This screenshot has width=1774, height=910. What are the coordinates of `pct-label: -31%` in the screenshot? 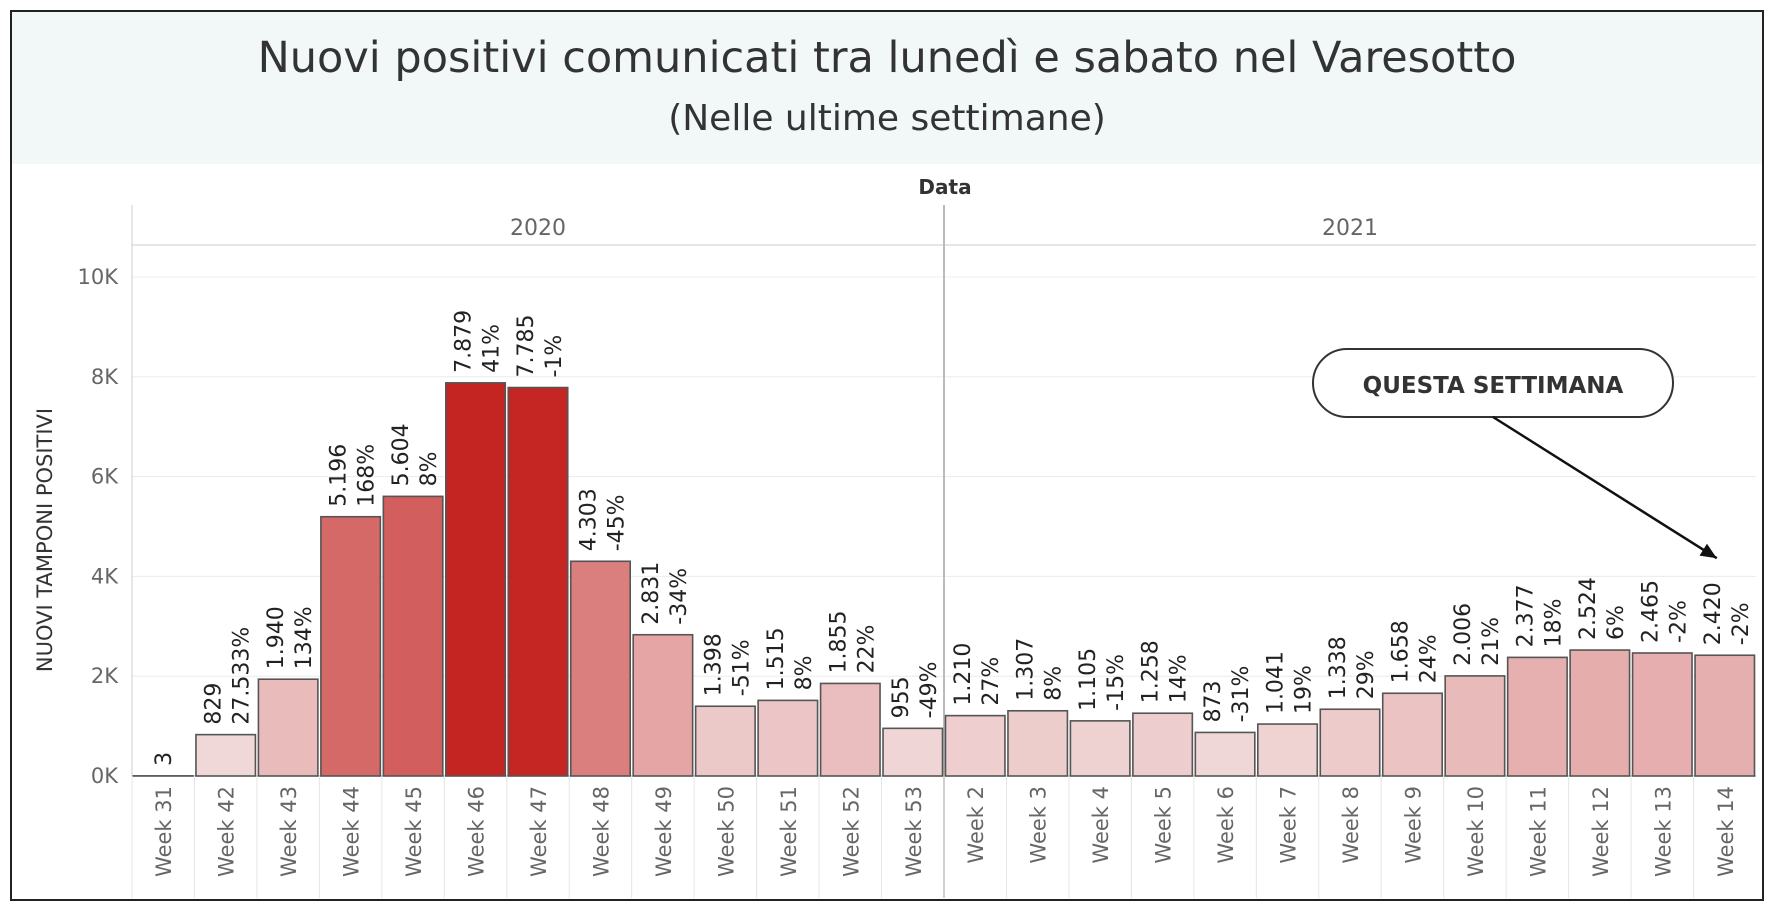 It's located at (1241, 694).